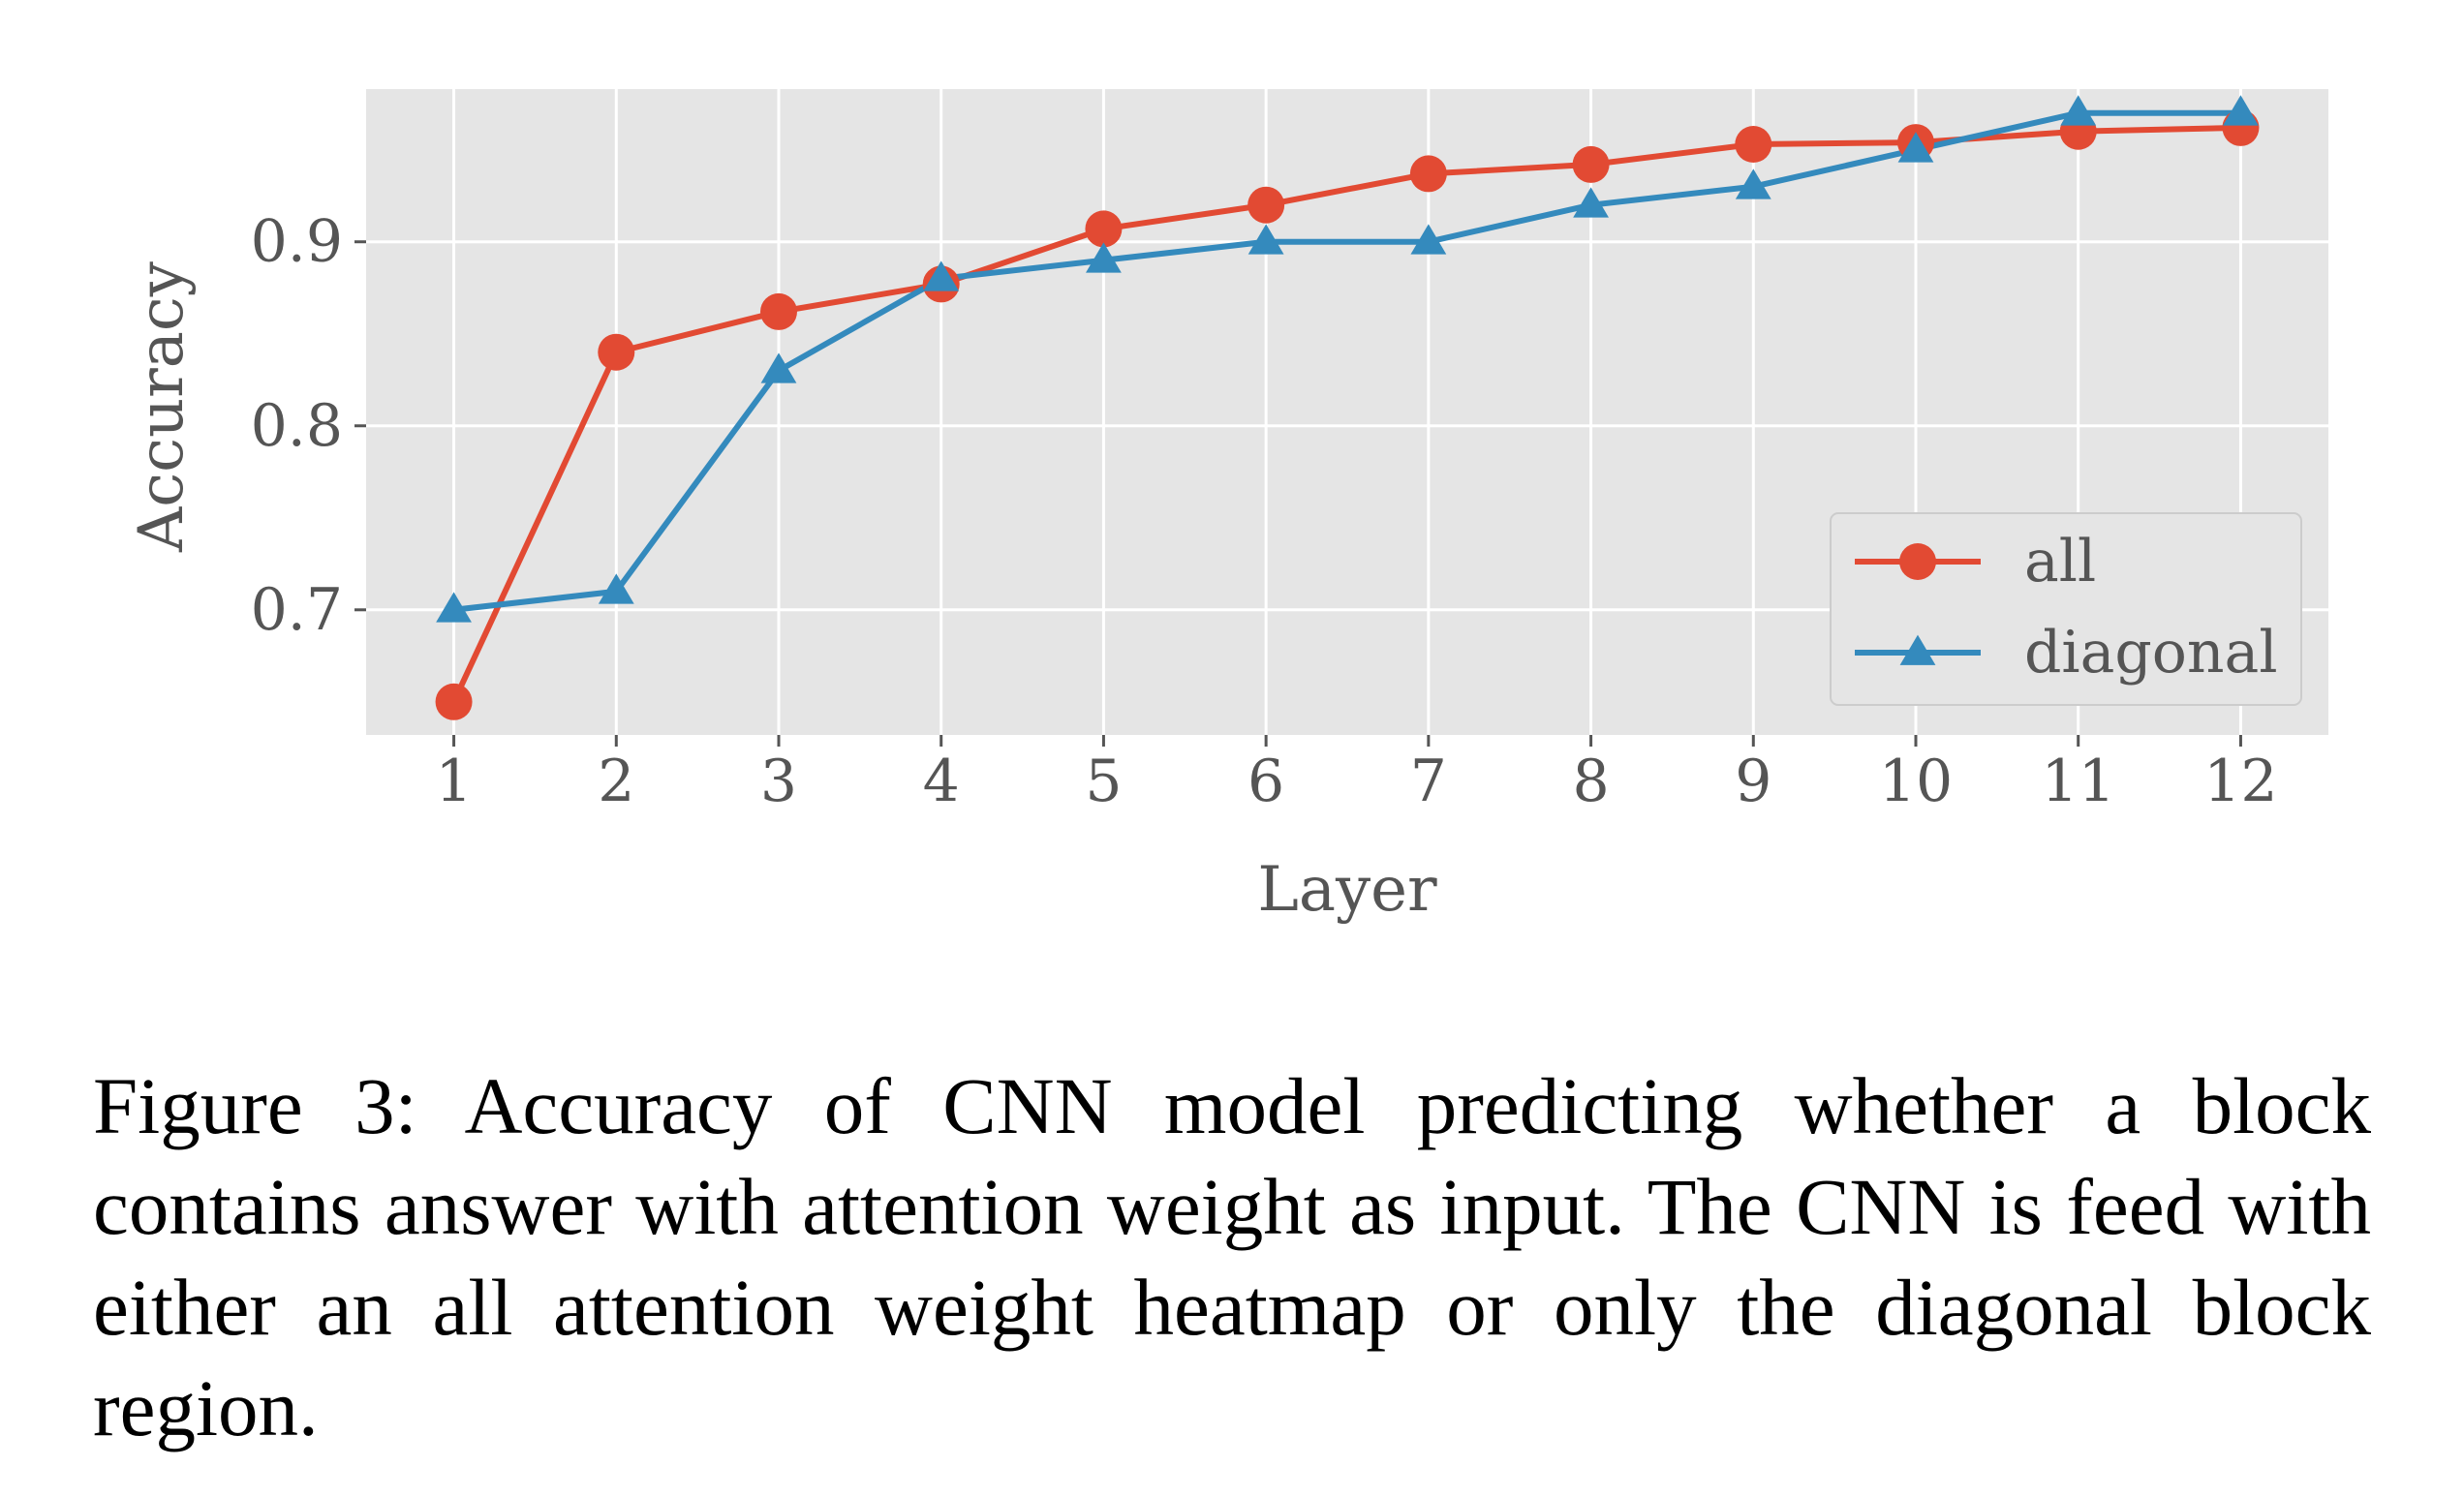  Describe the element at coordinates (941, 781) in the screenshot. I see `x-tick-label: 4` at that location.